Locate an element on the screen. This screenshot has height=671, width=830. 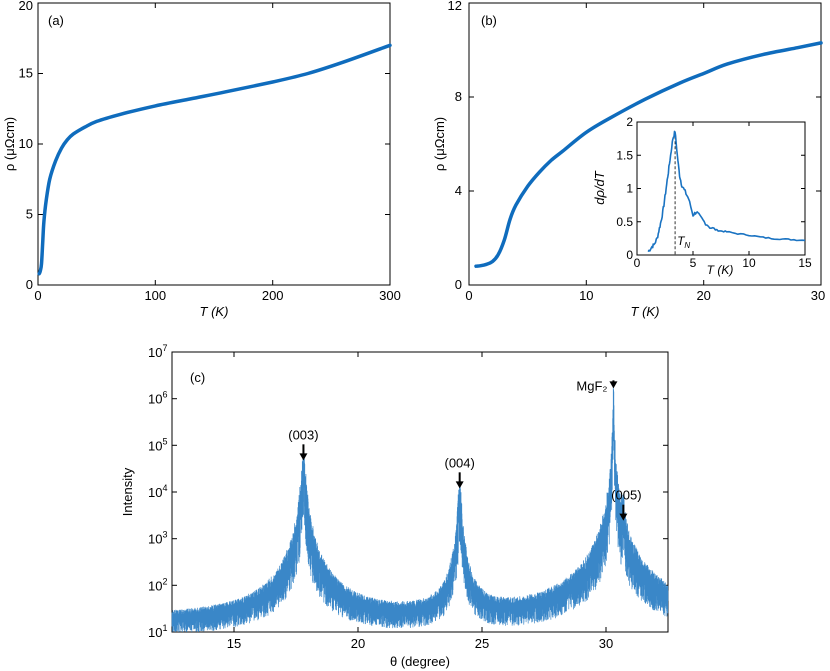
inset-xlabel: T (K) is located at coordinates (720, 270).